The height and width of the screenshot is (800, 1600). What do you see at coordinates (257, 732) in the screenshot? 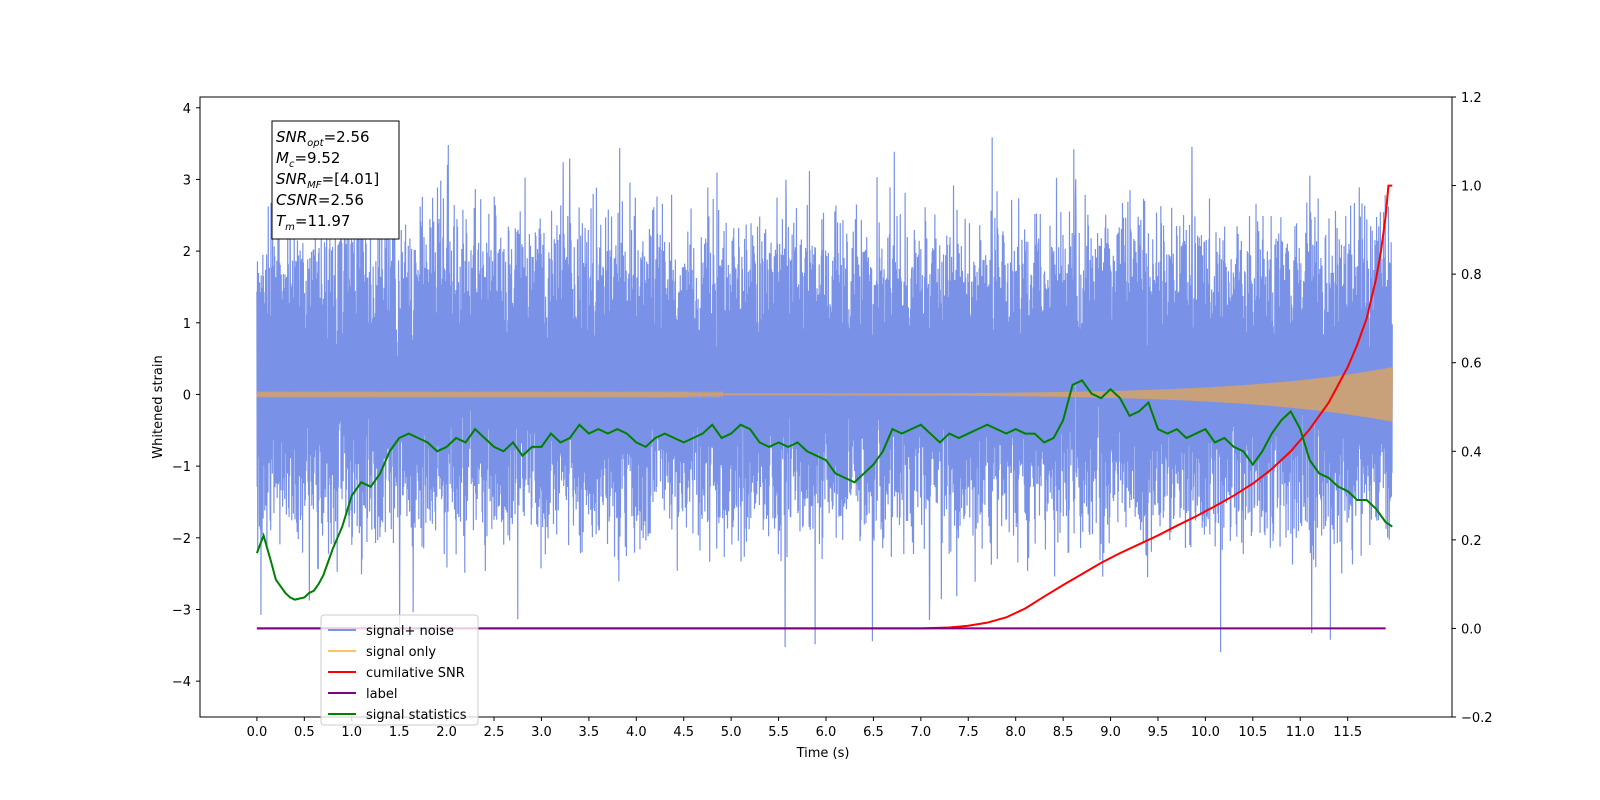
I see `x-tick-label: 0.0` at bounding box center [257, 732].